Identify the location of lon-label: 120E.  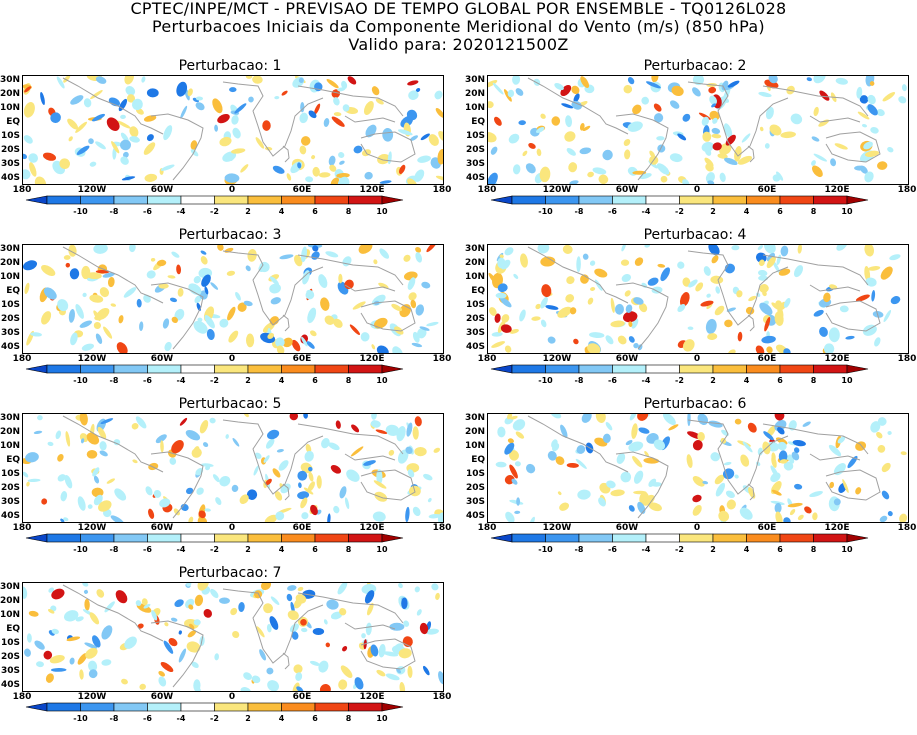
(372, 359).